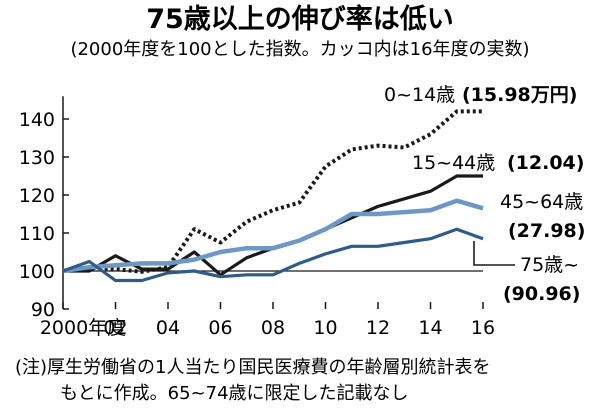 This screenshot has width=600, height=417. What do you see at coordinates (37, 272) in the screenshot?
I see `y-tick-label: 100` at bounding box center [37, 272].